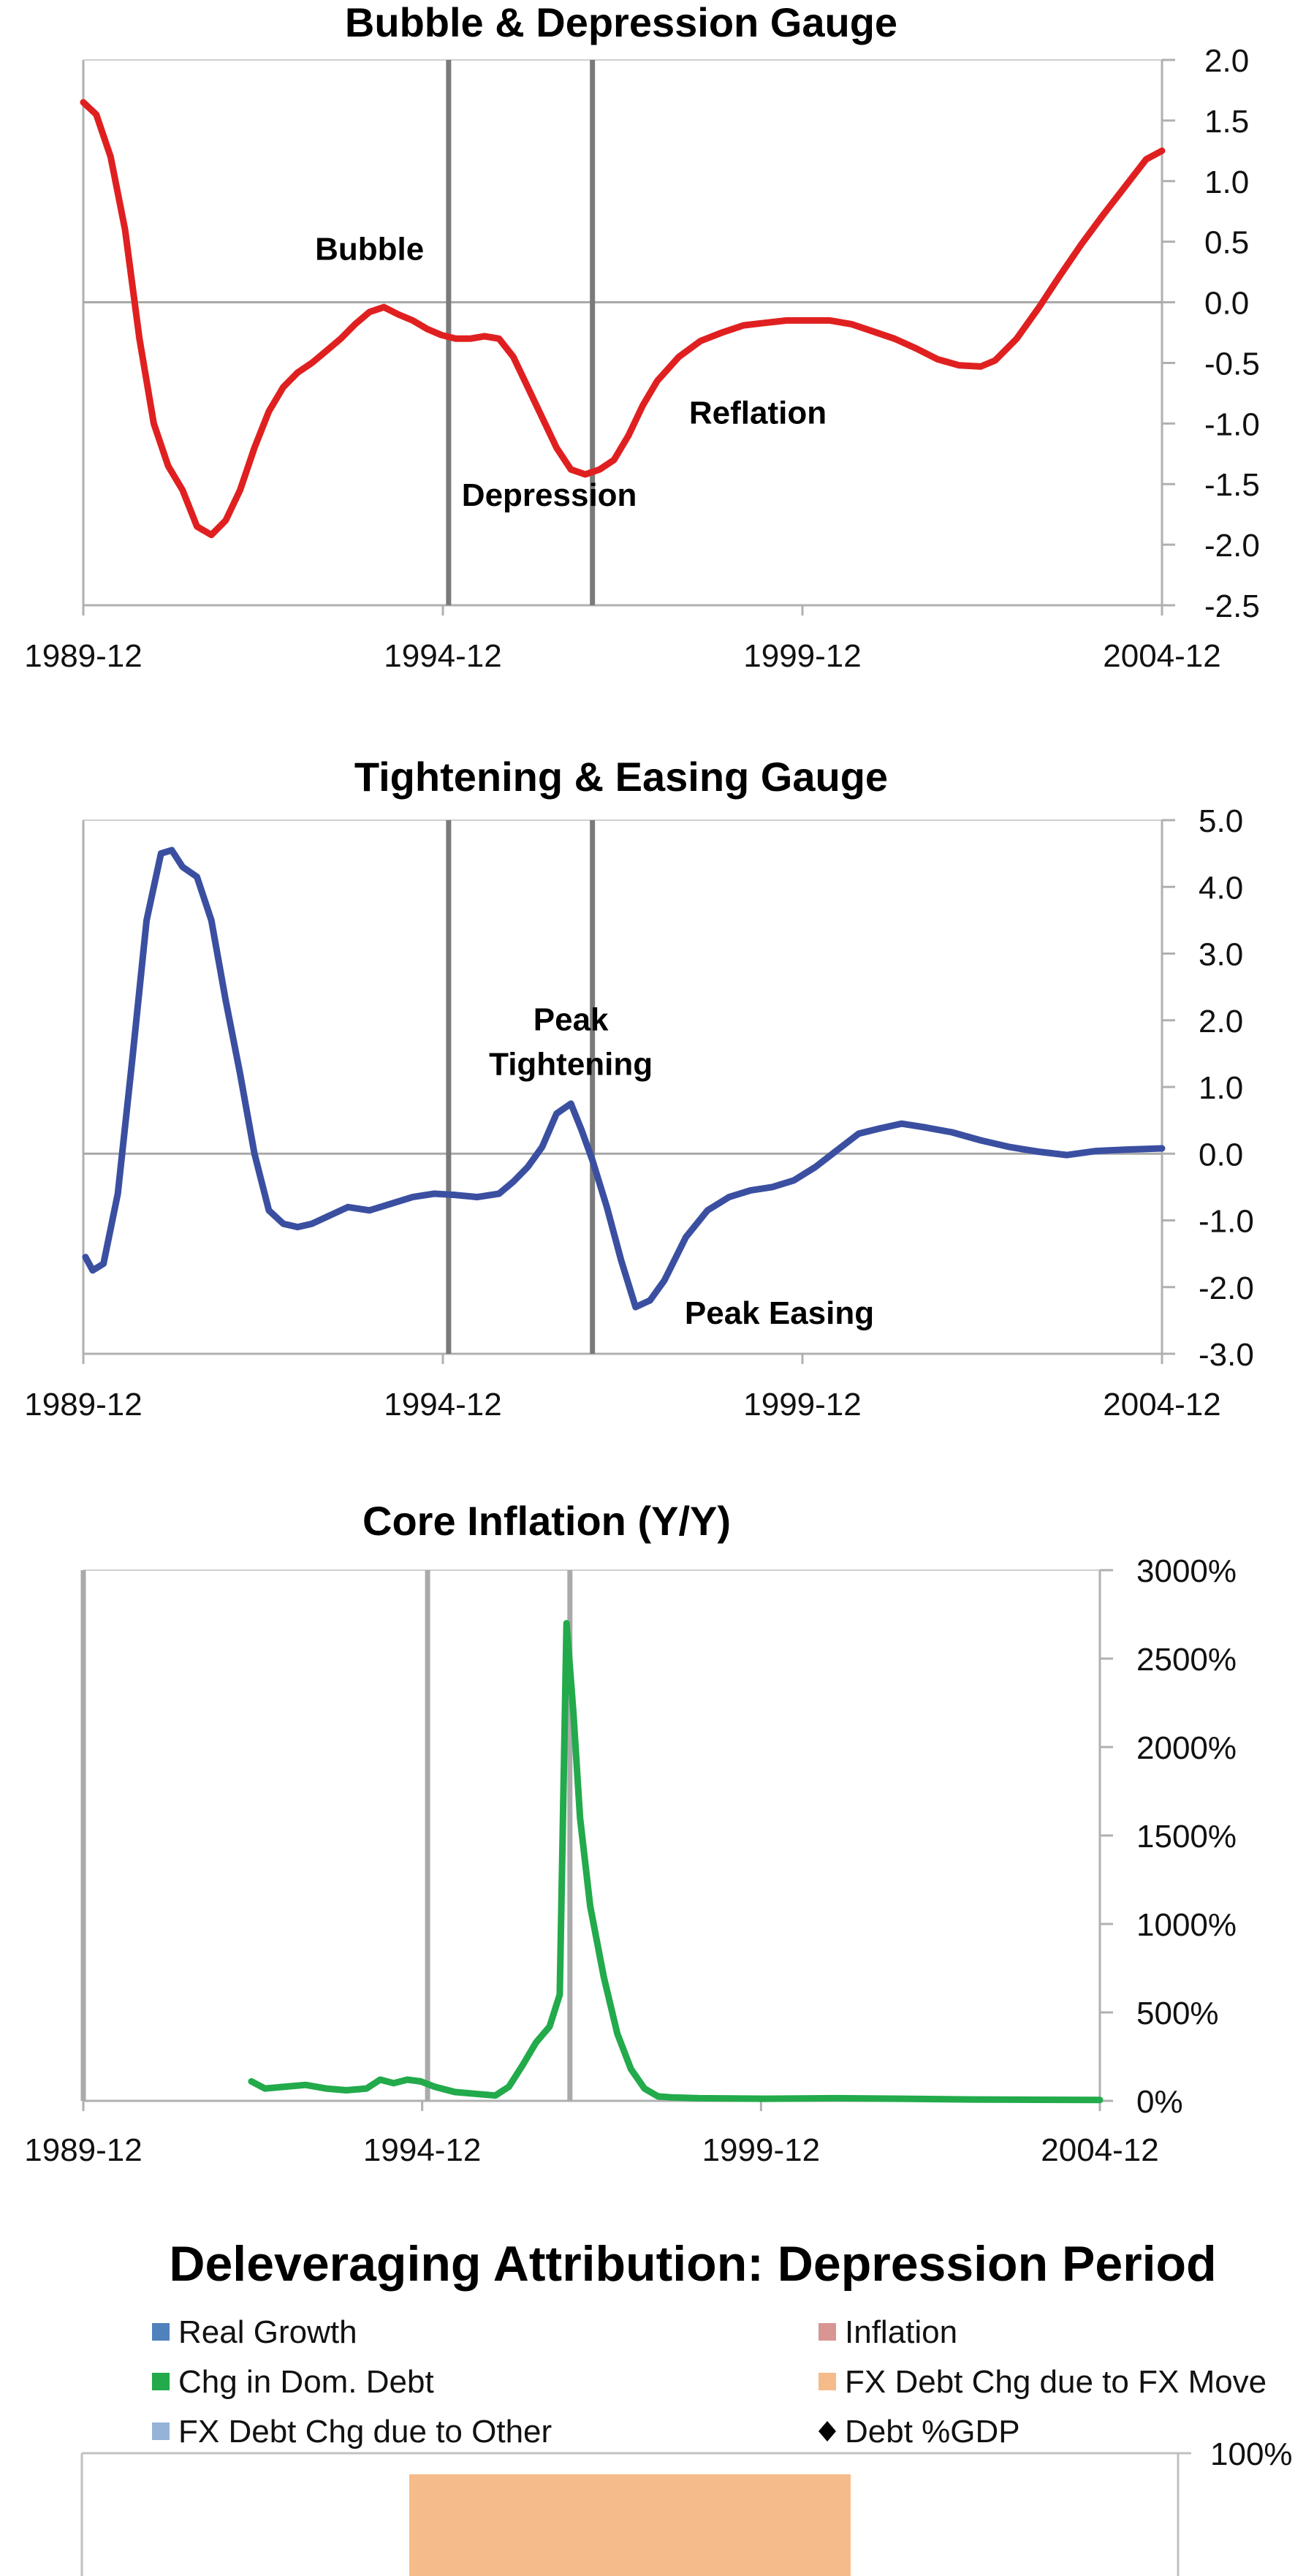  I want to click on legend-label: Inflation, so click(901, 2332).